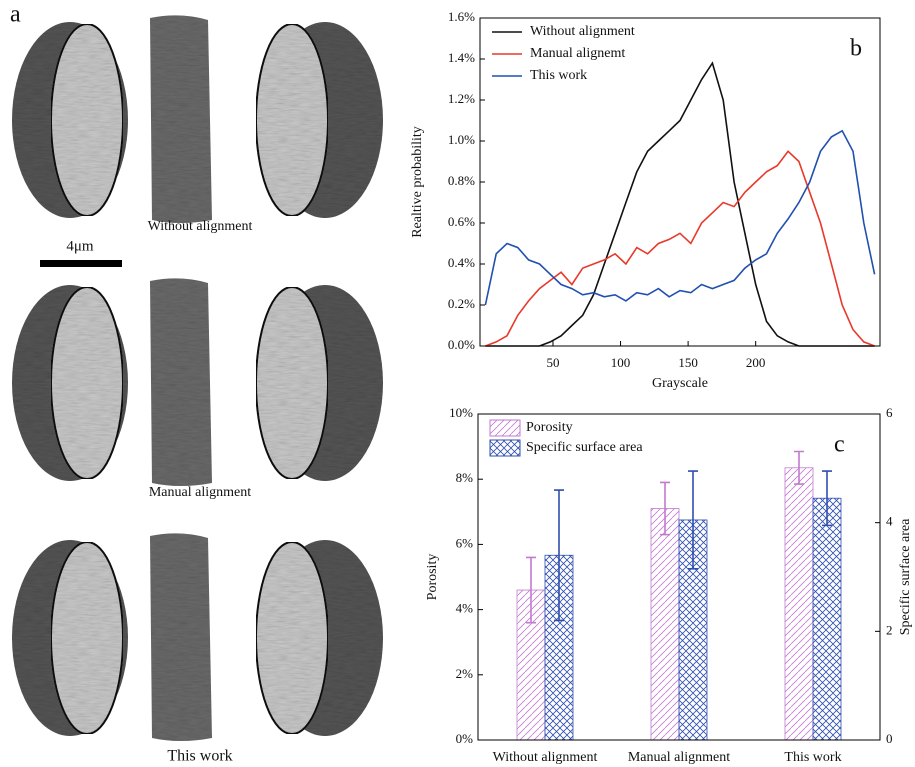 The image size is (915, 767). I want to click on x-tick-label: 50, so click(552, 362).